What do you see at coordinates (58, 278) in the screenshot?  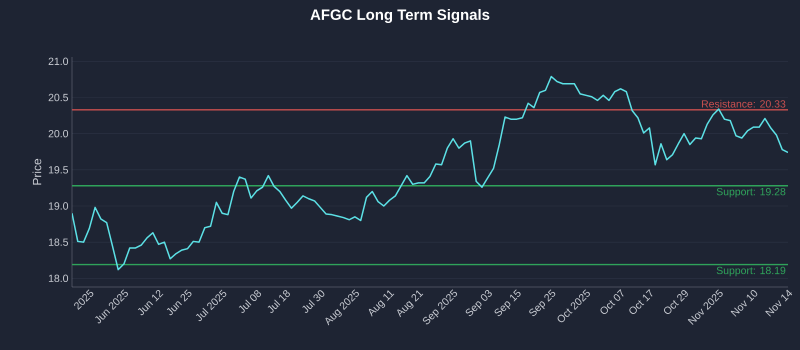 I see `y-tick-label: 18.0` at bounding box center [58, 278].